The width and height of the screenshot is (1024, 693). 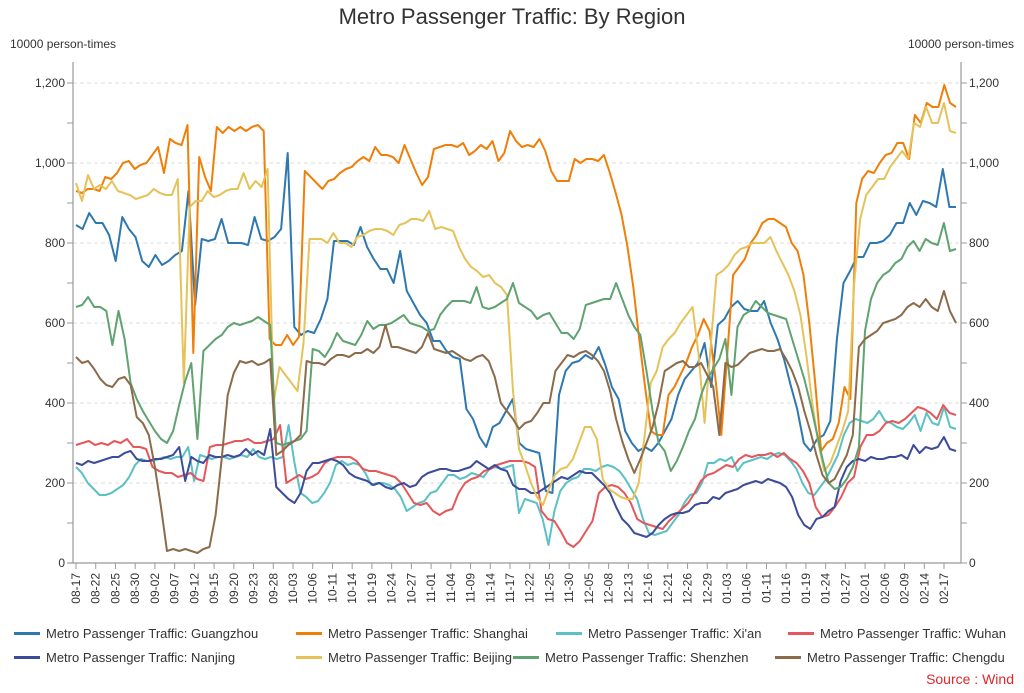 What do you see at coordinates (845, 588) in the screenshot?
I see `x-tick-label: 01-27` at bounding box center [845, 588].